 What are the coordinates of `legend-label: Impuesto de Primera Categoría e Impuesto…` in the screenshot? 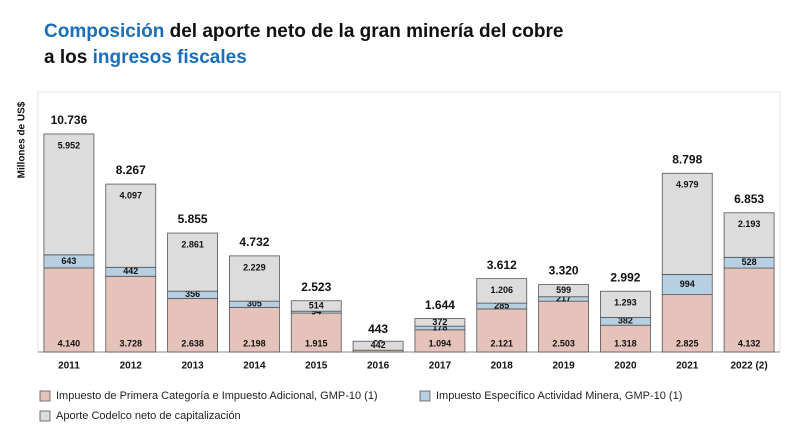 It's located at (217, 396).